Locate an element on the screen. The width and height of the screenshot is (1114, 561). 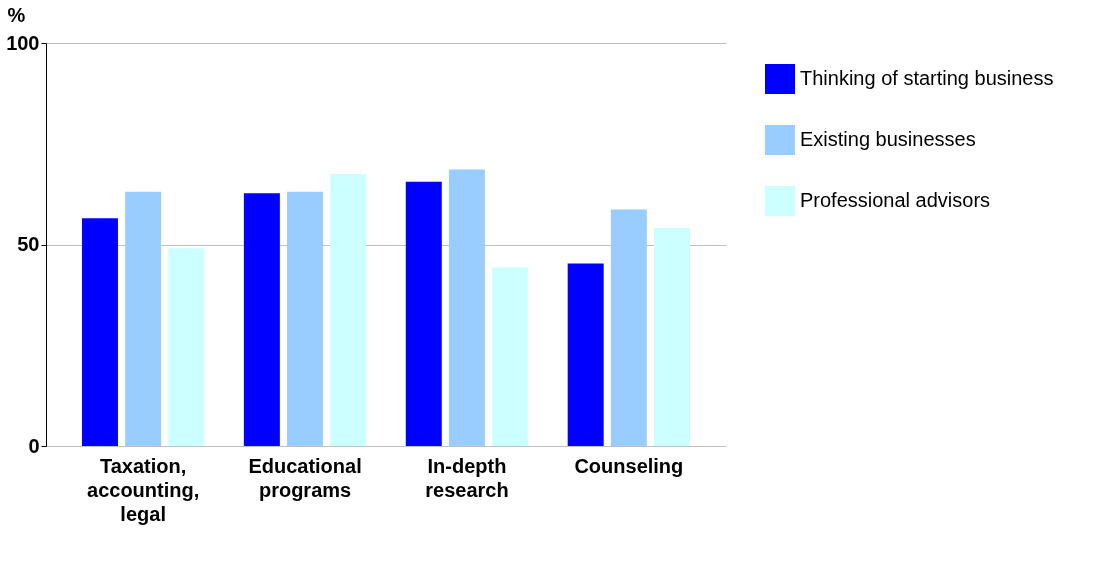
legend-label: Thinking of starting business is located at coordinates (927, 78).